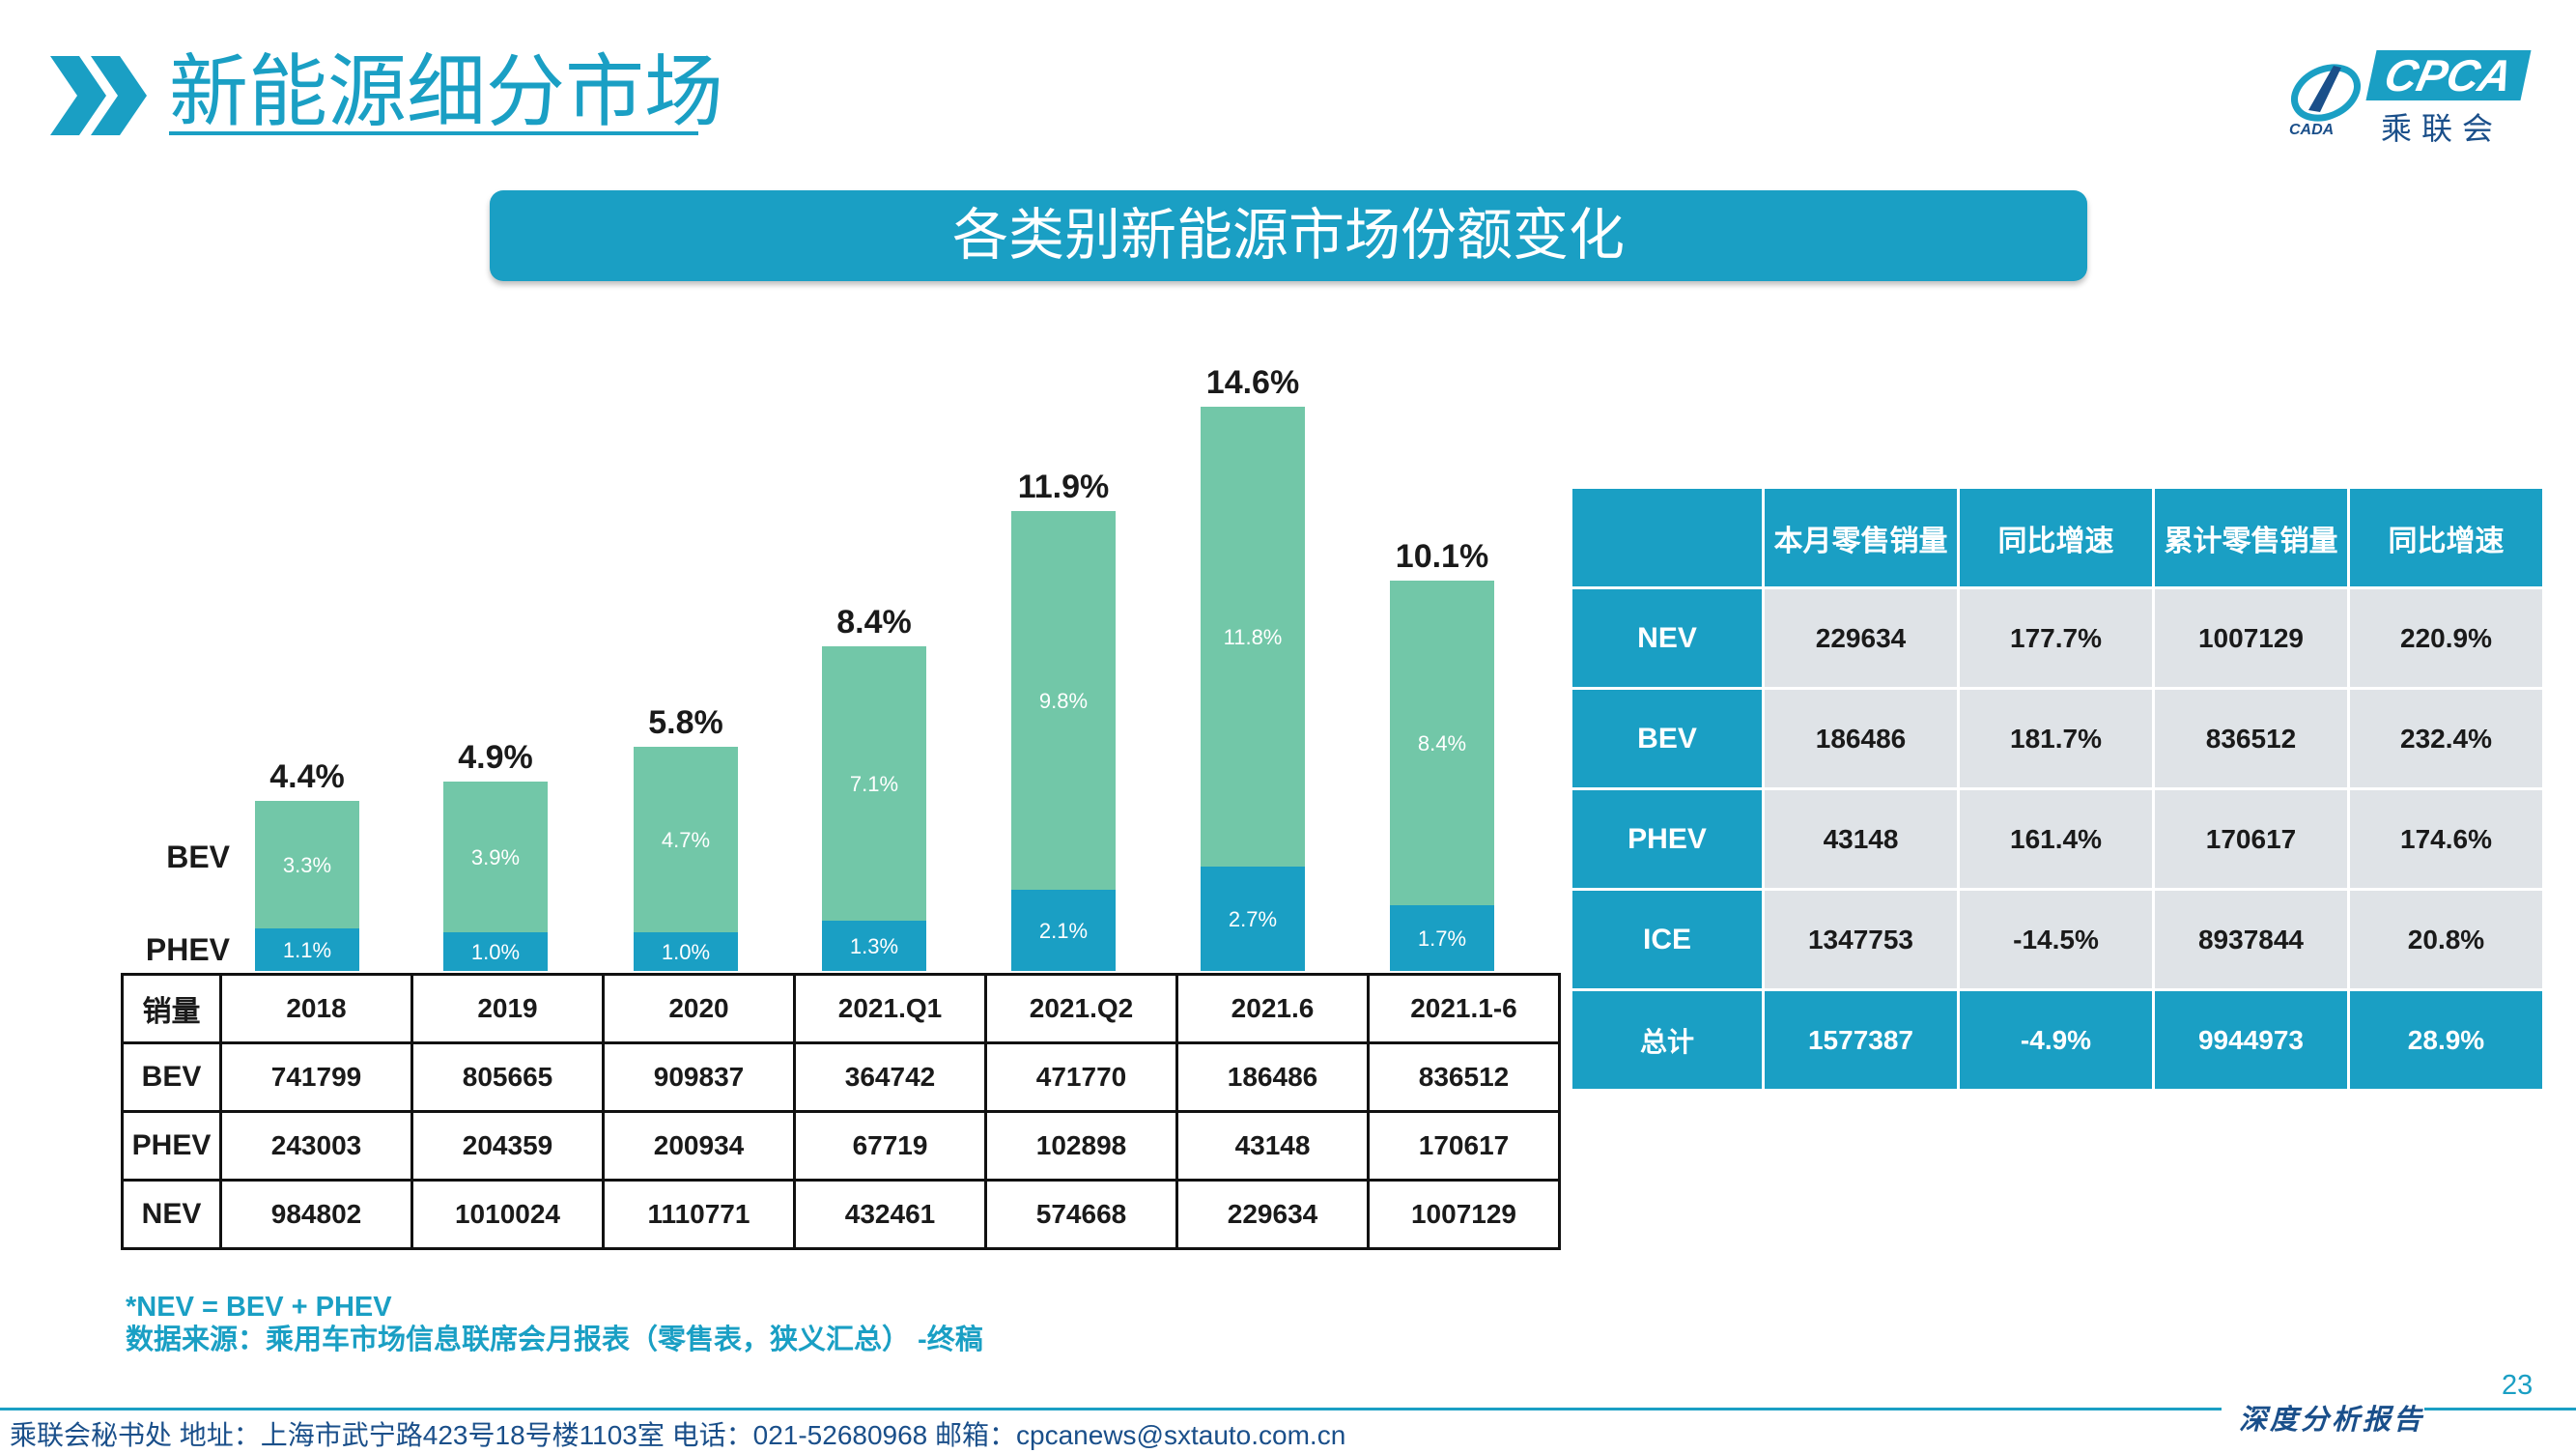 The height and width of the screenshot is (1453, 2576). Describe the element at coordinates (1861, 537) in the screenshot. I see `header-cell: 本月零售销量` at that location.